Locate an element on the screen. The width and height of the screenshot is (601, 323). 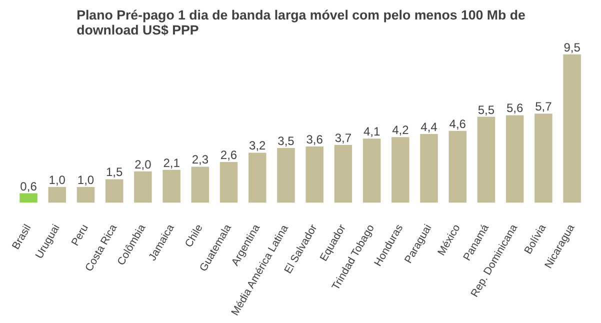
data-label: 4,4 is located at coordinates (429, 127).